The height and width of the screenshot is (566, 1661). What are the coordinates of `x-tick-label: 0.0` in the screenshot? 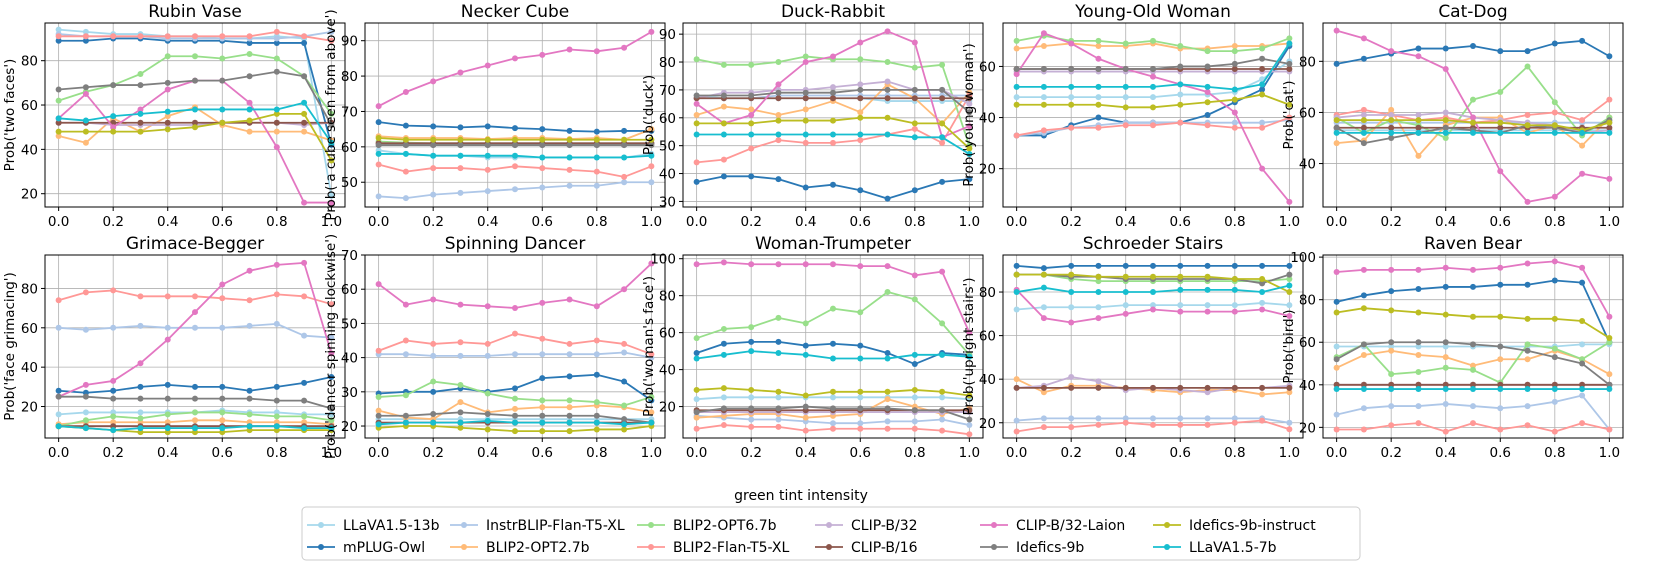 It's located at (58, 453).